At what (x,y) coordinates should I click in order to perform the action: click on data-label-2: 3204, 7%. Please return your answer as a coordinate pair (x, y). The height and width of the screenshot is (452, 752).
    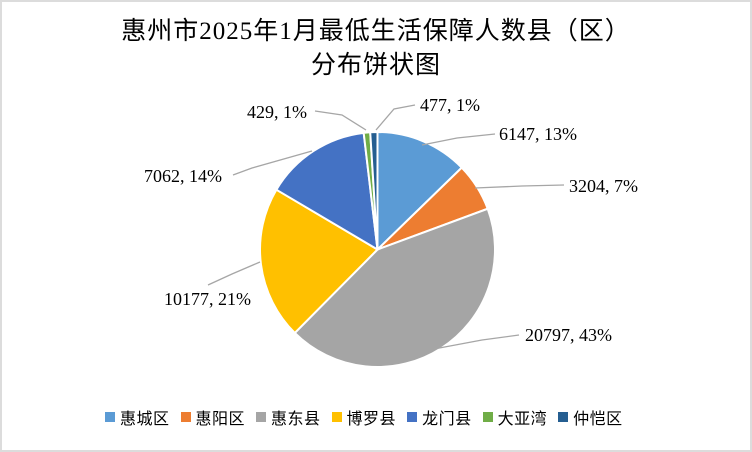
    Looking at the image, I should click on (603, 186).